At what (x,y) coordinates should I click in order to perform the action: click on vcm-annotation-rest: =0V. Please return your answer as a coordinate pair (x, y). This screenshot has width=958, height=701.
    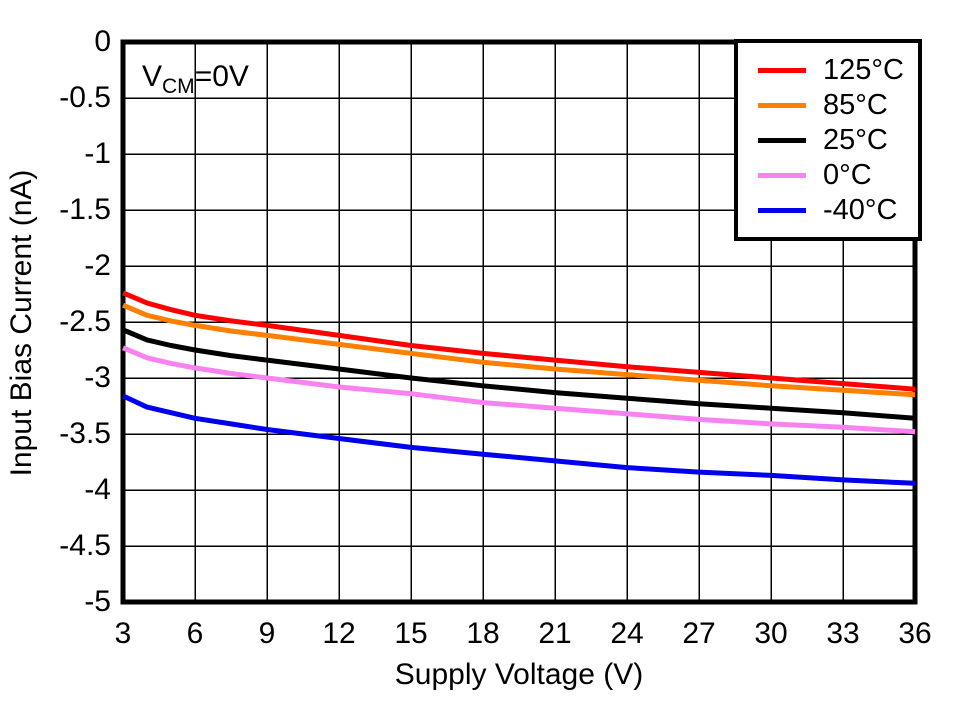
    Looking at the image, I should click on (221, 76).